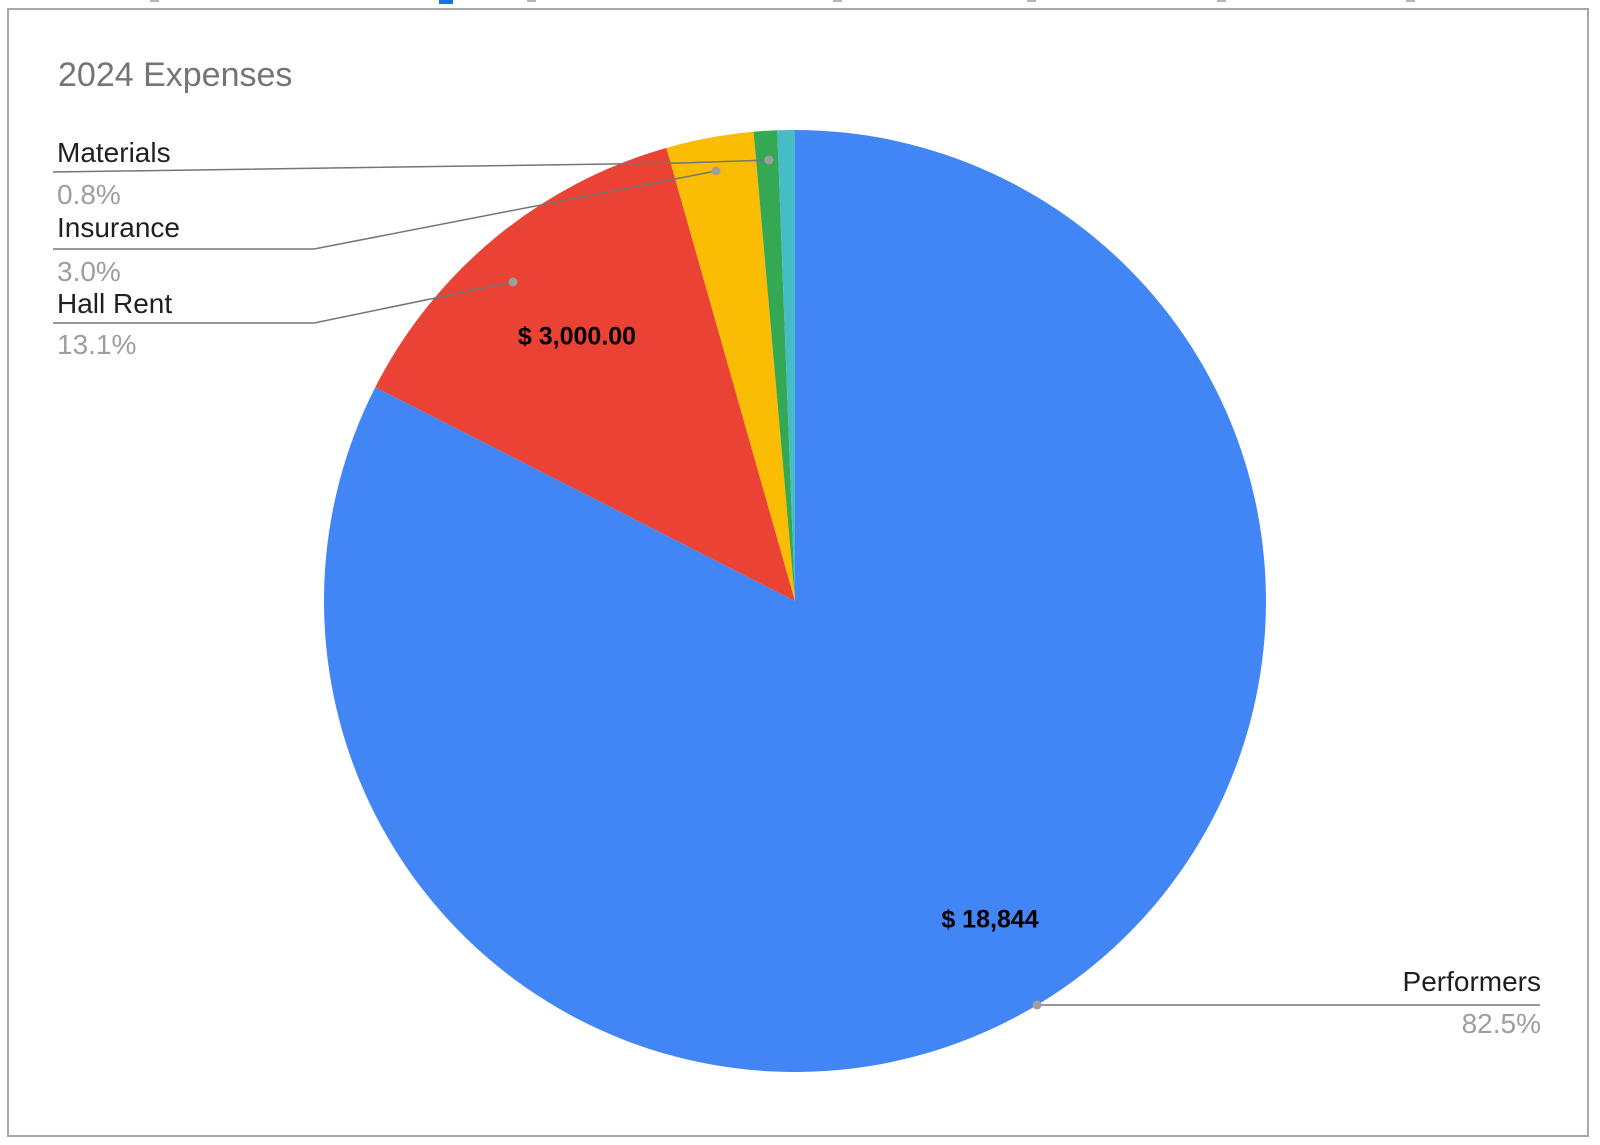 The width and height of the screenshot is (1600, 1145). Describe the element at coordinates (990, 919) in the screenshot. I see `slice-value-performers: $ 18,844` at that location.